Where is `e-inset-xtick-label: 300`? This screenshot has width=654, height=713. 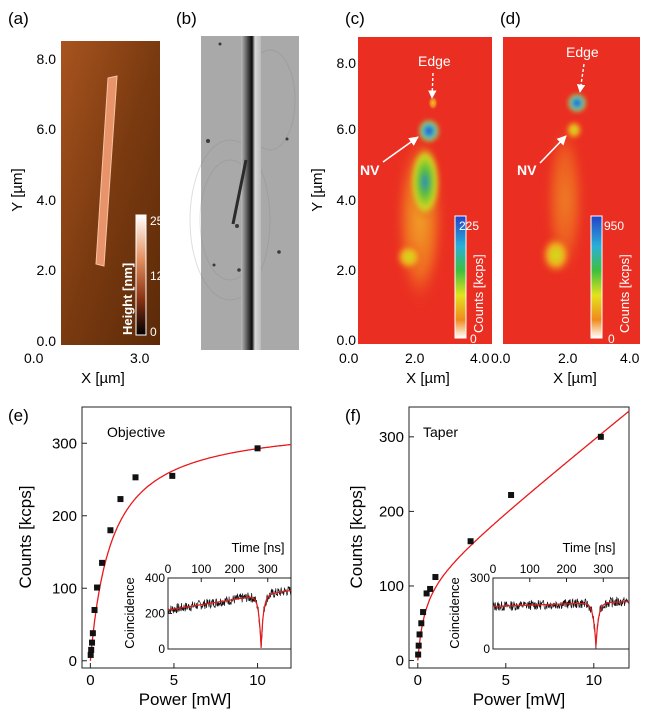
e-inset-xtick-label: 300 is located at coordinates (268, 569).